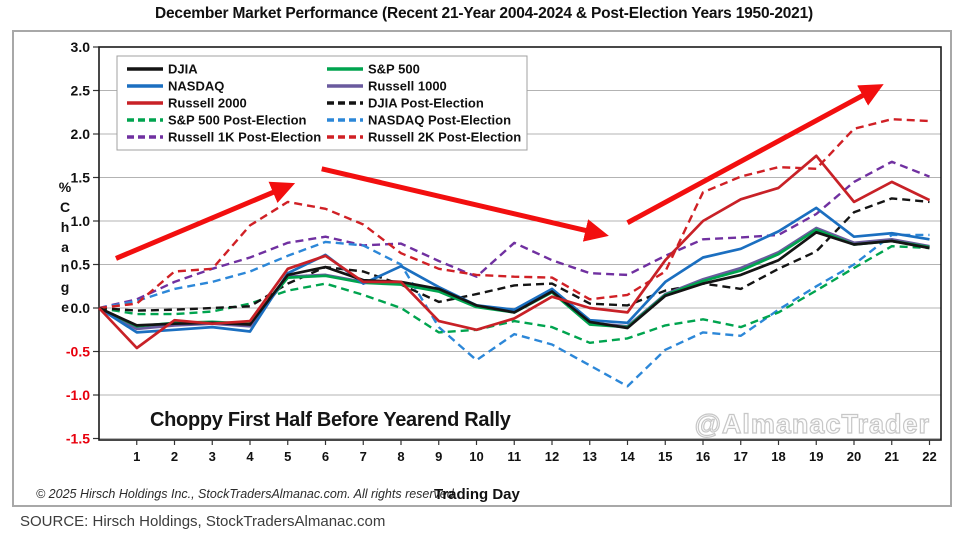 The width and height of the screenshot is (968, 549). I want to click on legend-item-russell-1k-post-election: Russell 1K Post-Election, so click(224, 137).